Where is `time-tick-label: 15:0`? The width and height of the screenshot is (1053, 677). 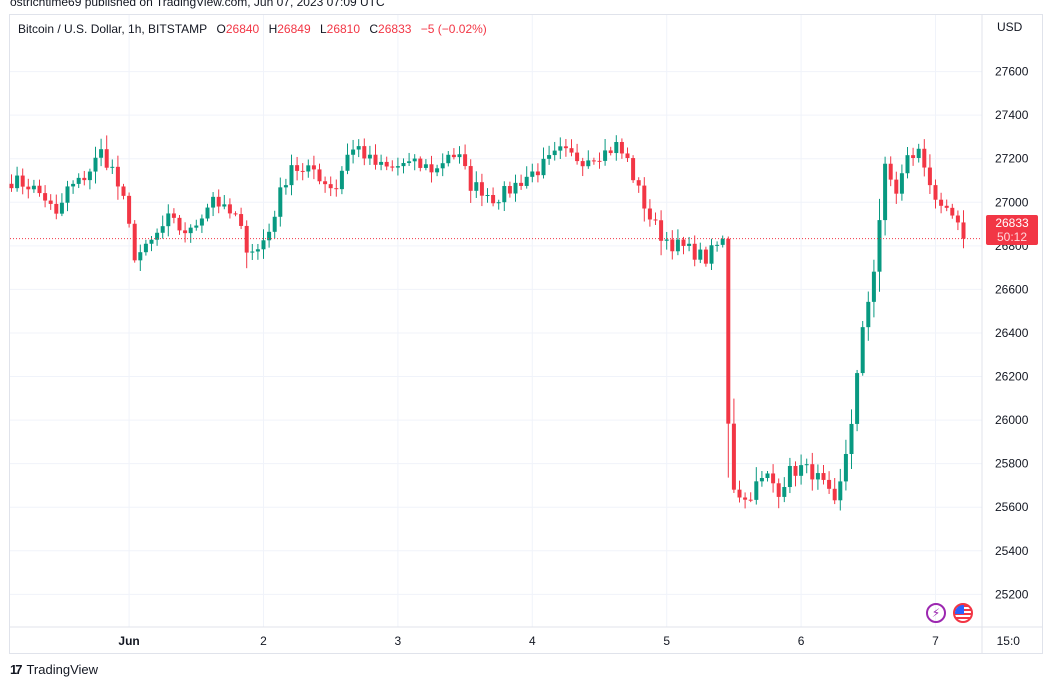 time-tick-label: 15:0 is located at coordinates (1009, 641).